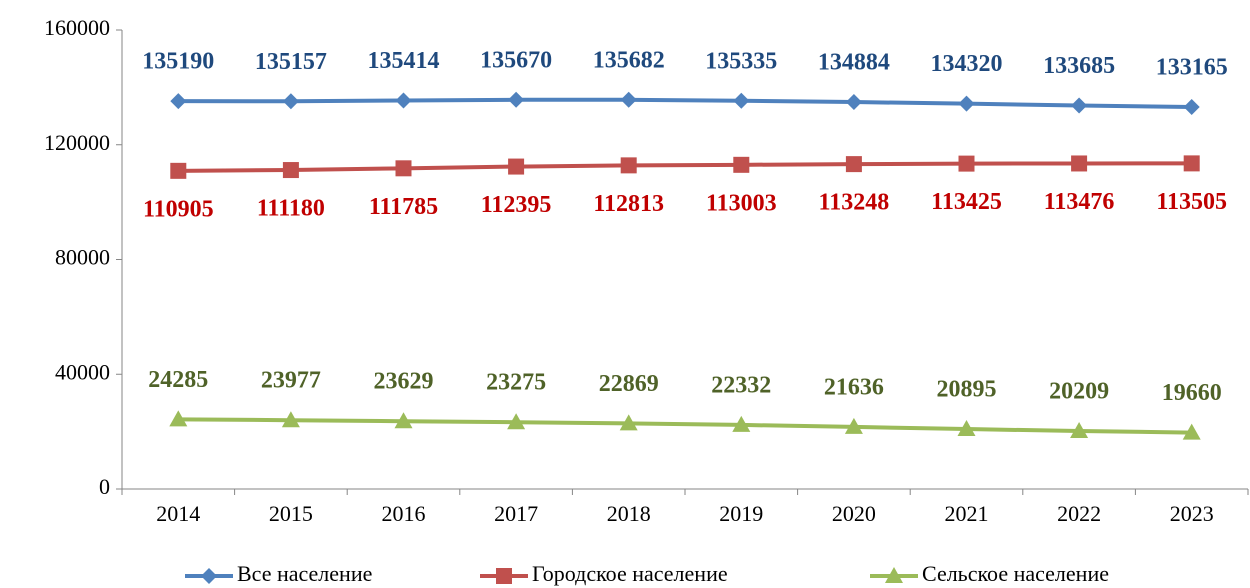 This screenshot has width=1250, height=588. Describe the element at coordinates (291, 381) in the screenshot. I see `data-label: 23977` at that location.